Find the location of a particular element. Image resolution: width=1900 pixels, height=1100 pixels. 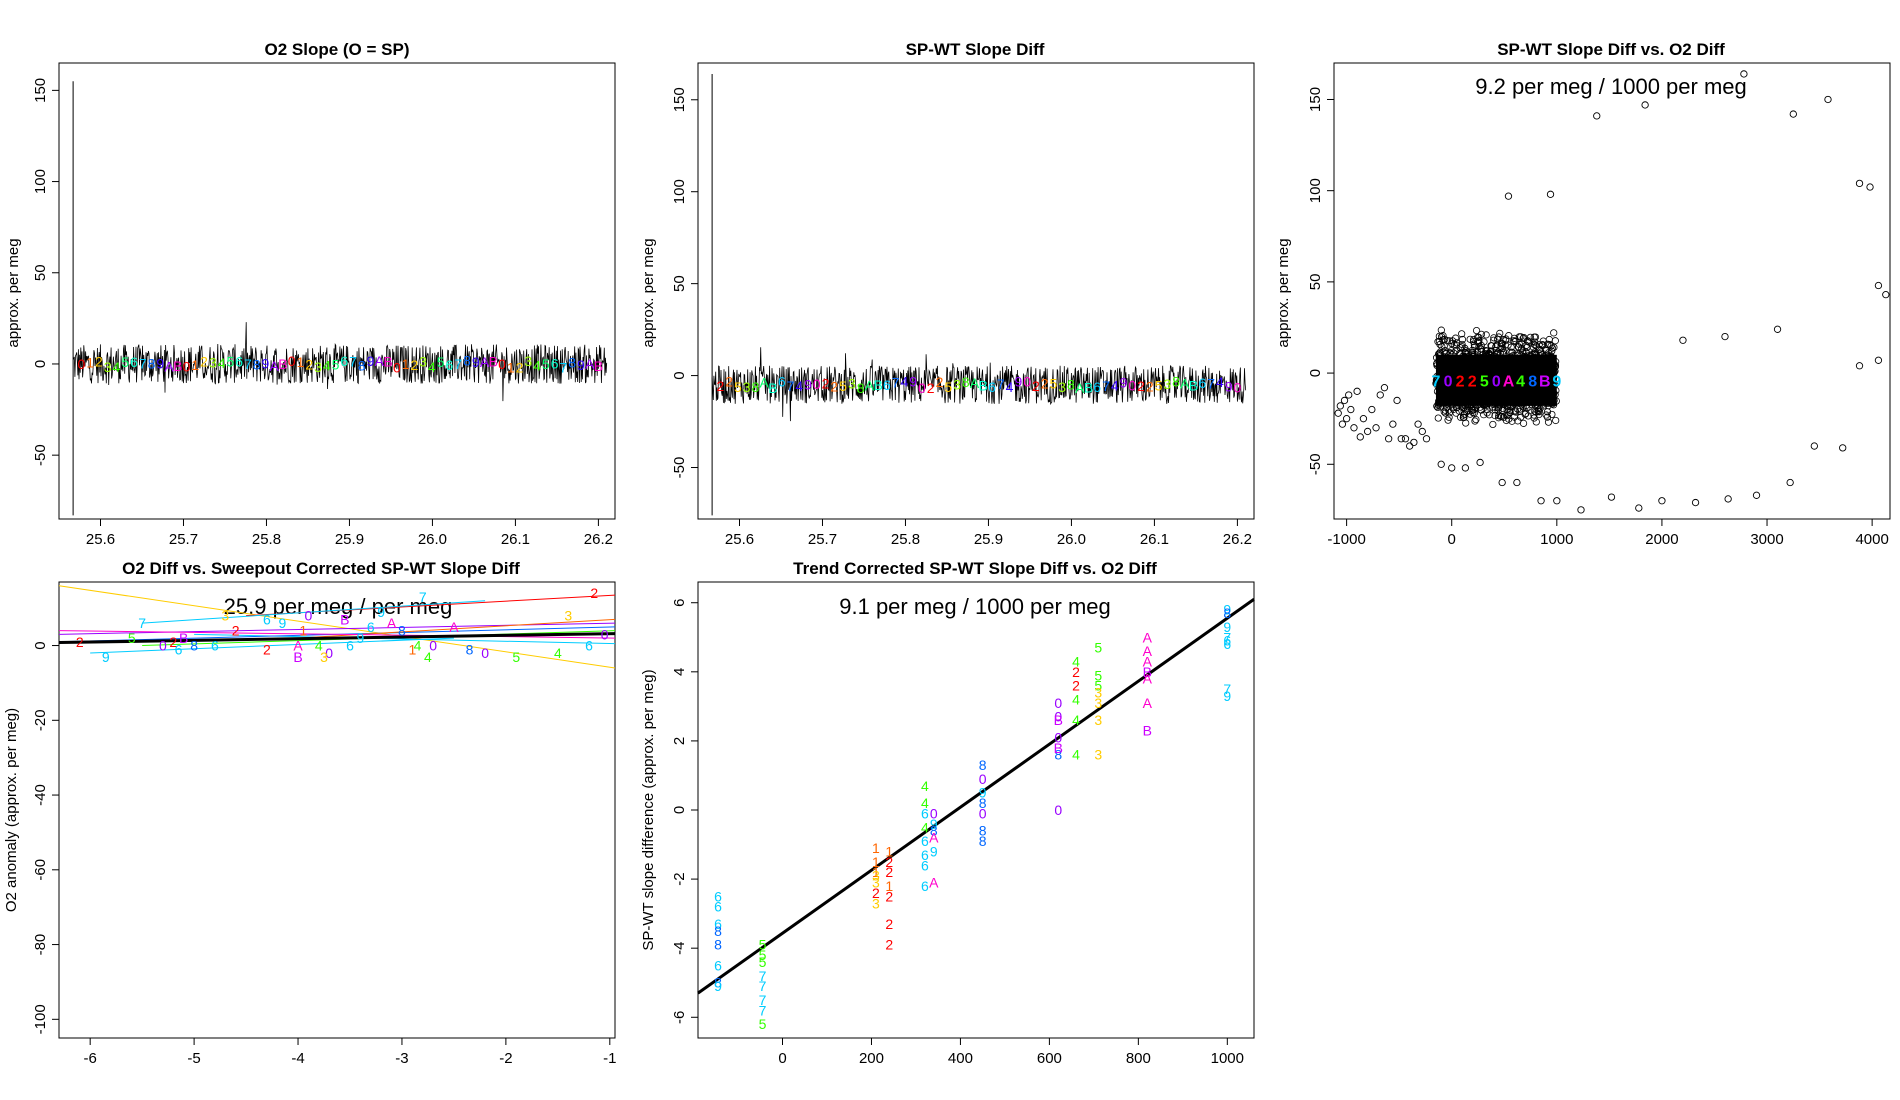

y-tick-label: -2 is located at coordinates (679, 878).